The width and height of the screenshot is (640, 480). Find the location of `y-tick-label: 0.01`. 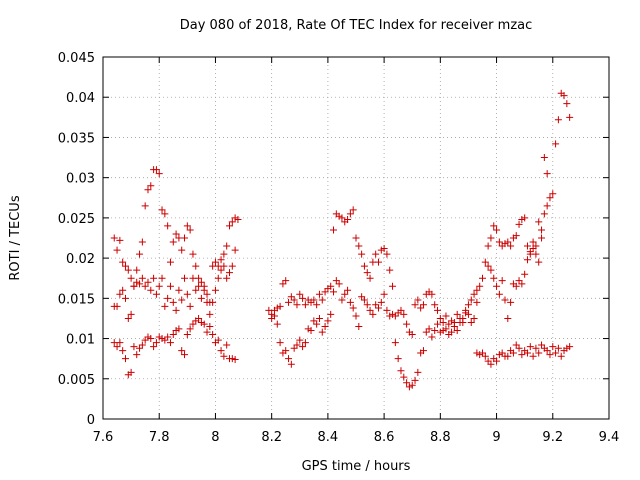

y-tick-label: 0.01 is located at coordinates (80, 340).